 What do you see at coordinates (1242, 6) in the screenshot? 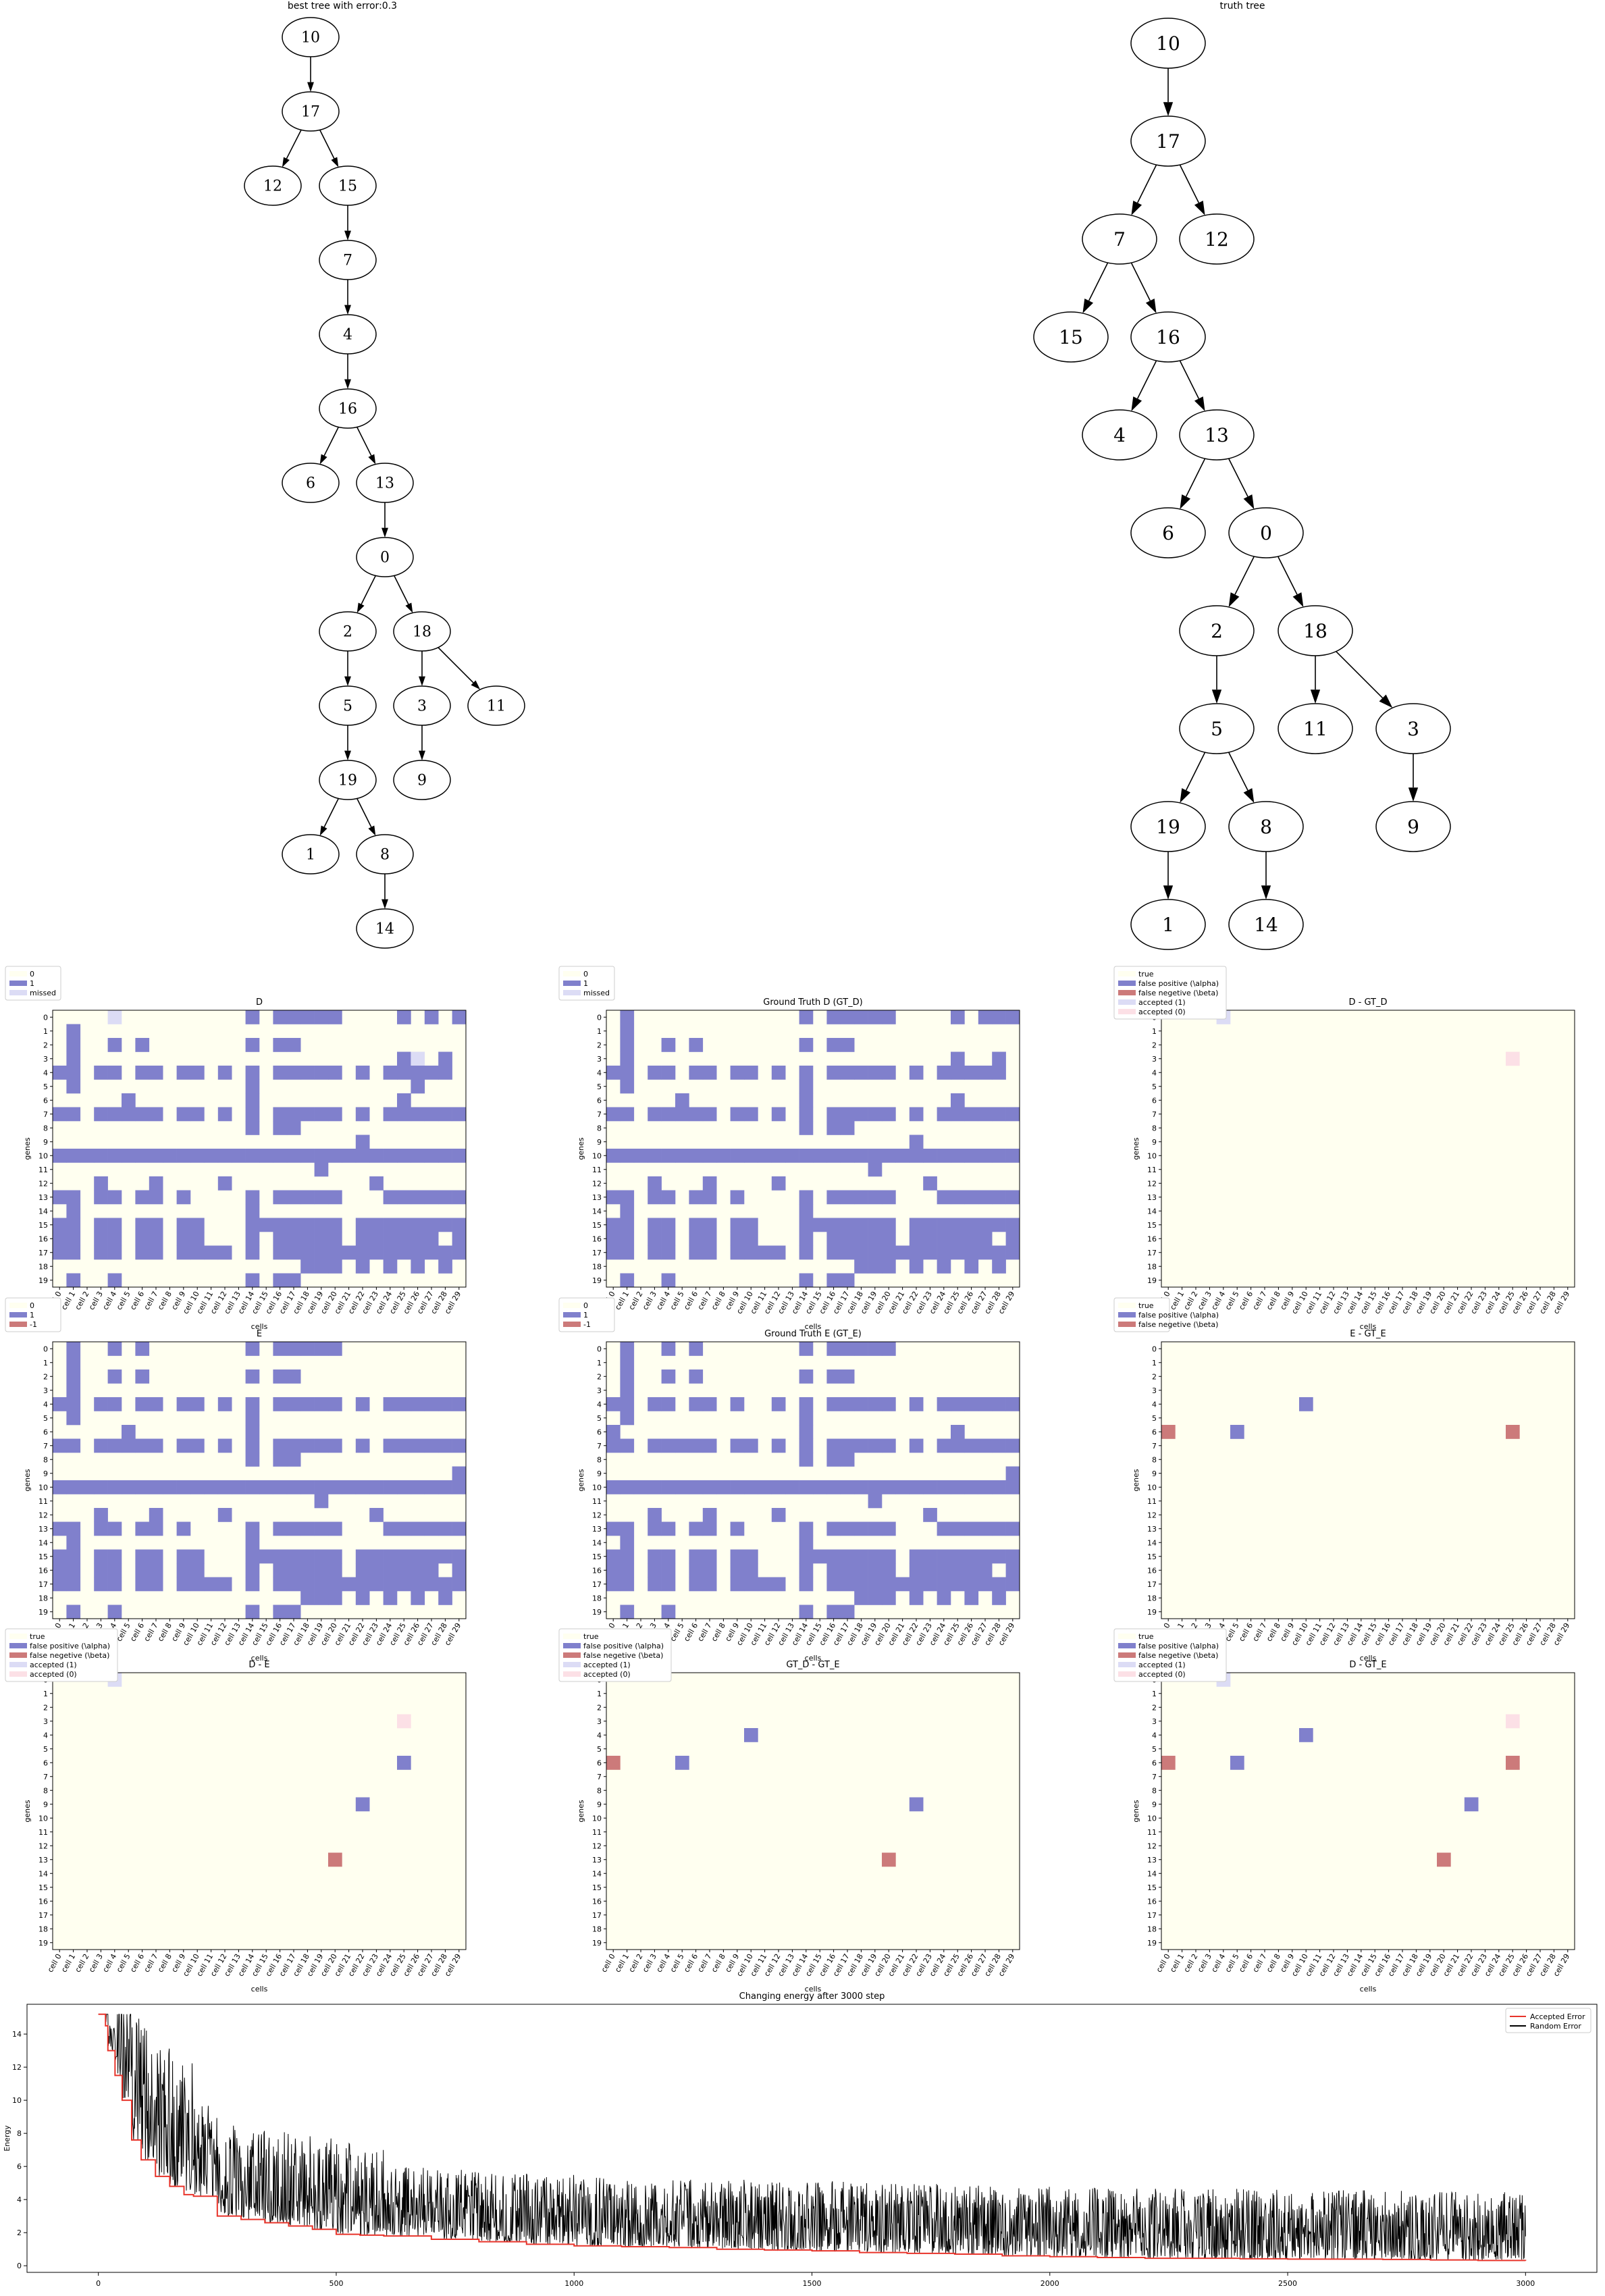
I see `truth-tree-title: truth tree` at bounding box center [1242, 6].